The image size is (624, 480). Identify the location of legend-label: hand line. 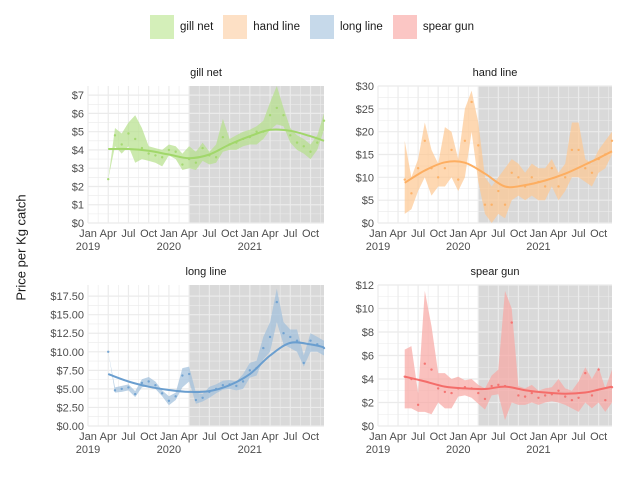
(276, 27).